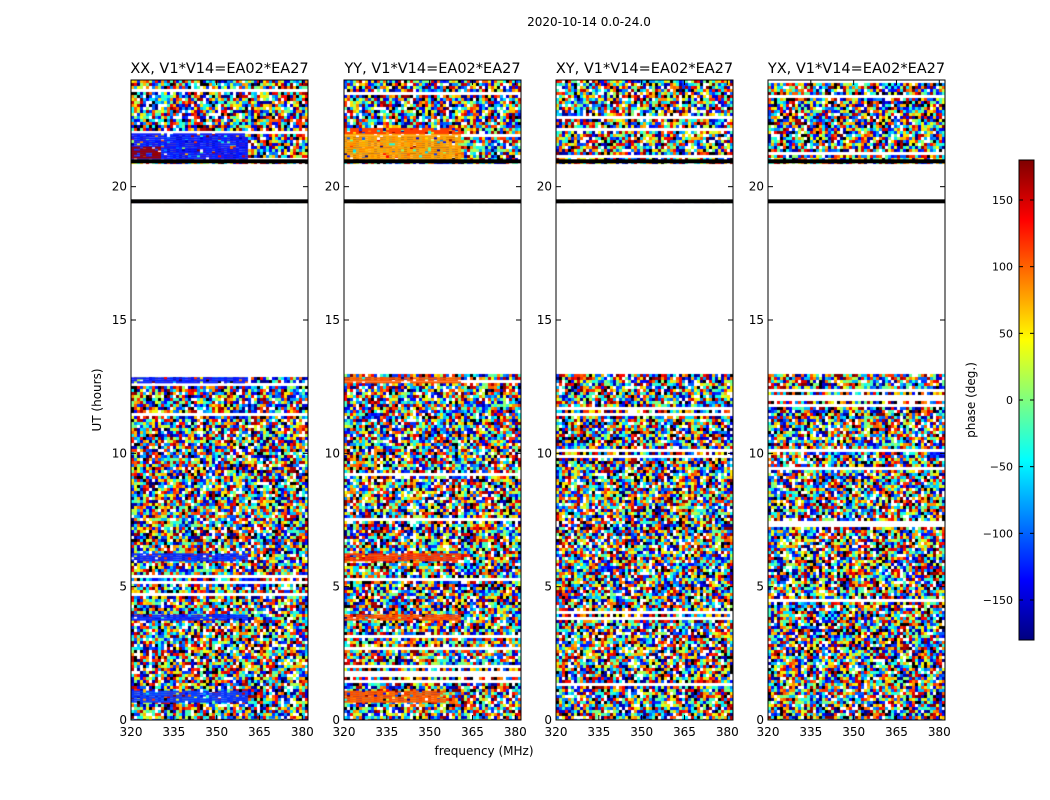  What do you see at coordinates (1002, 267) in the screenshot?
I see `colorbar-tick-label: 100` at bounding box center [1002, 267].